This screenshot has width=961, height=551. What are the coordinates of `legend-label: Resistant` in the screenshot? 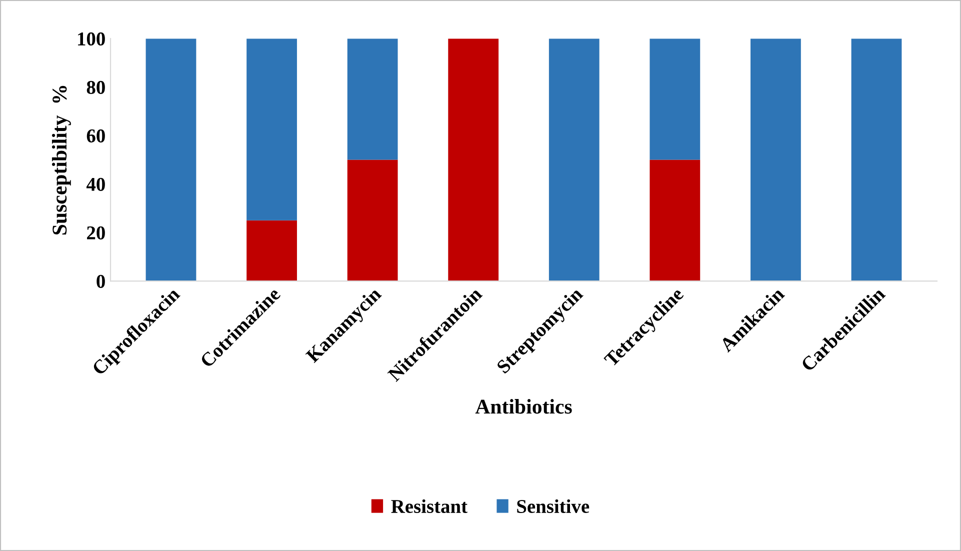 It's located at (429, 506).